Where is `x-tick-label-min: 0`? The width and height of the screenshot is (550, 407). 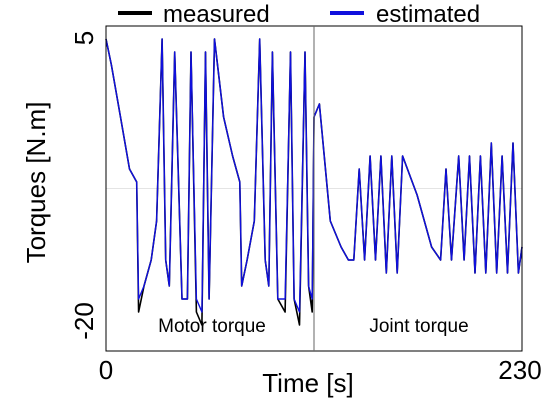
x-tick-label-min: 0 is located at coordinates (106, 370).